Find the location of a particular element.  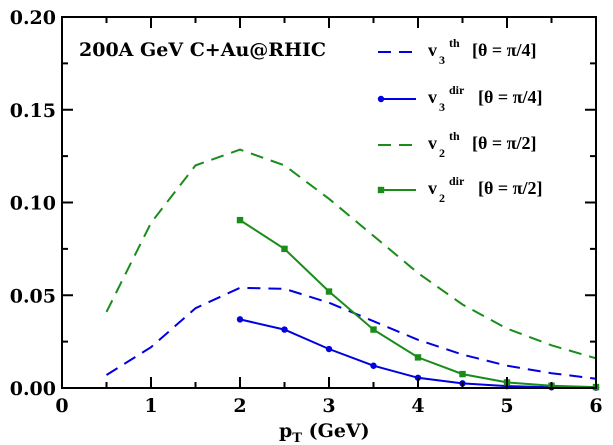

chart-annotation: 200A GeV C+Au@RHIC is located at coordinates (202, 50).